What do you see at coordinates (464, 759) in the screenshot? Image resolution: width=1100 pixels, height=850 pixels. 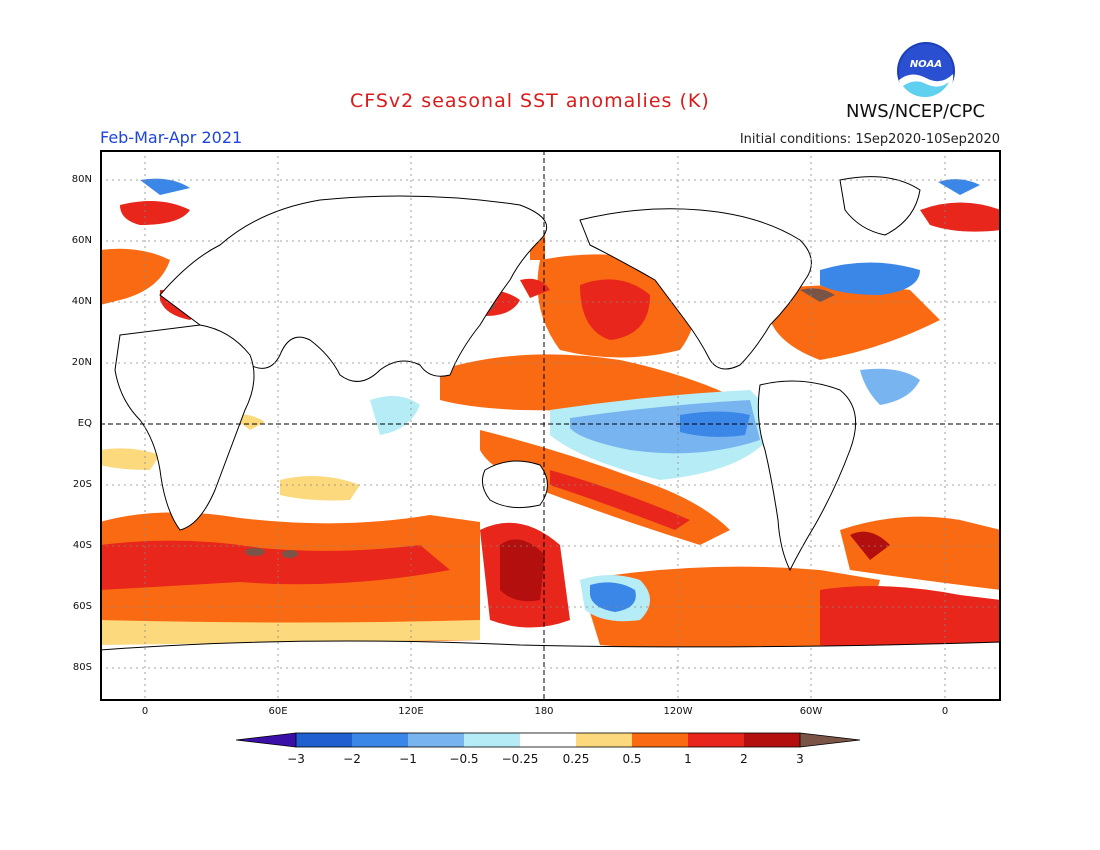 I see `colorbar-label-neg05: −0.5` at bounding box center [464, 759].